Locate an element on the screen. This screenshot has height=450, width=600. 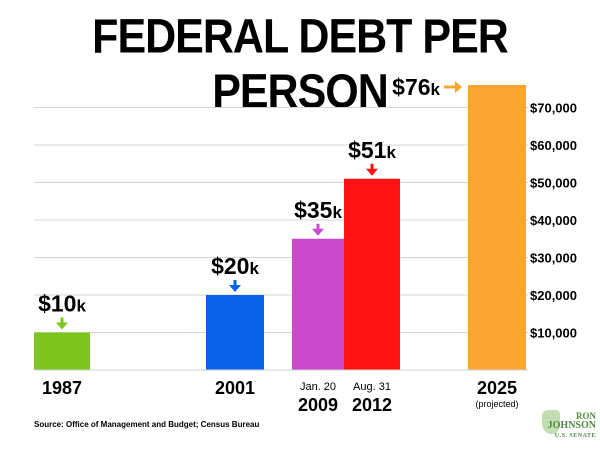
right-arrow-icon is located at coordinates (453, 87).